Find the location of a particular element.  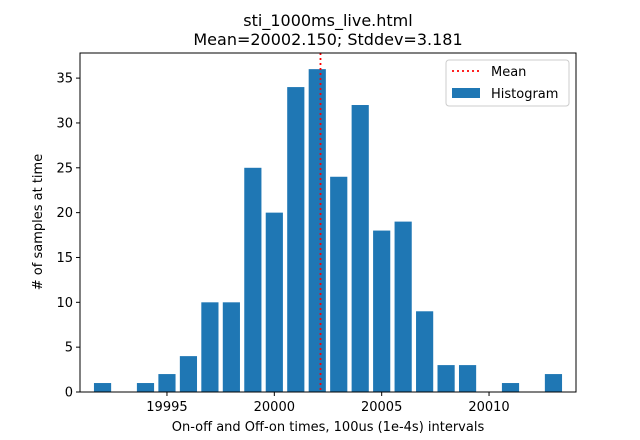

y-axis-label: # of samples at time is located at coordinates (38, 222).